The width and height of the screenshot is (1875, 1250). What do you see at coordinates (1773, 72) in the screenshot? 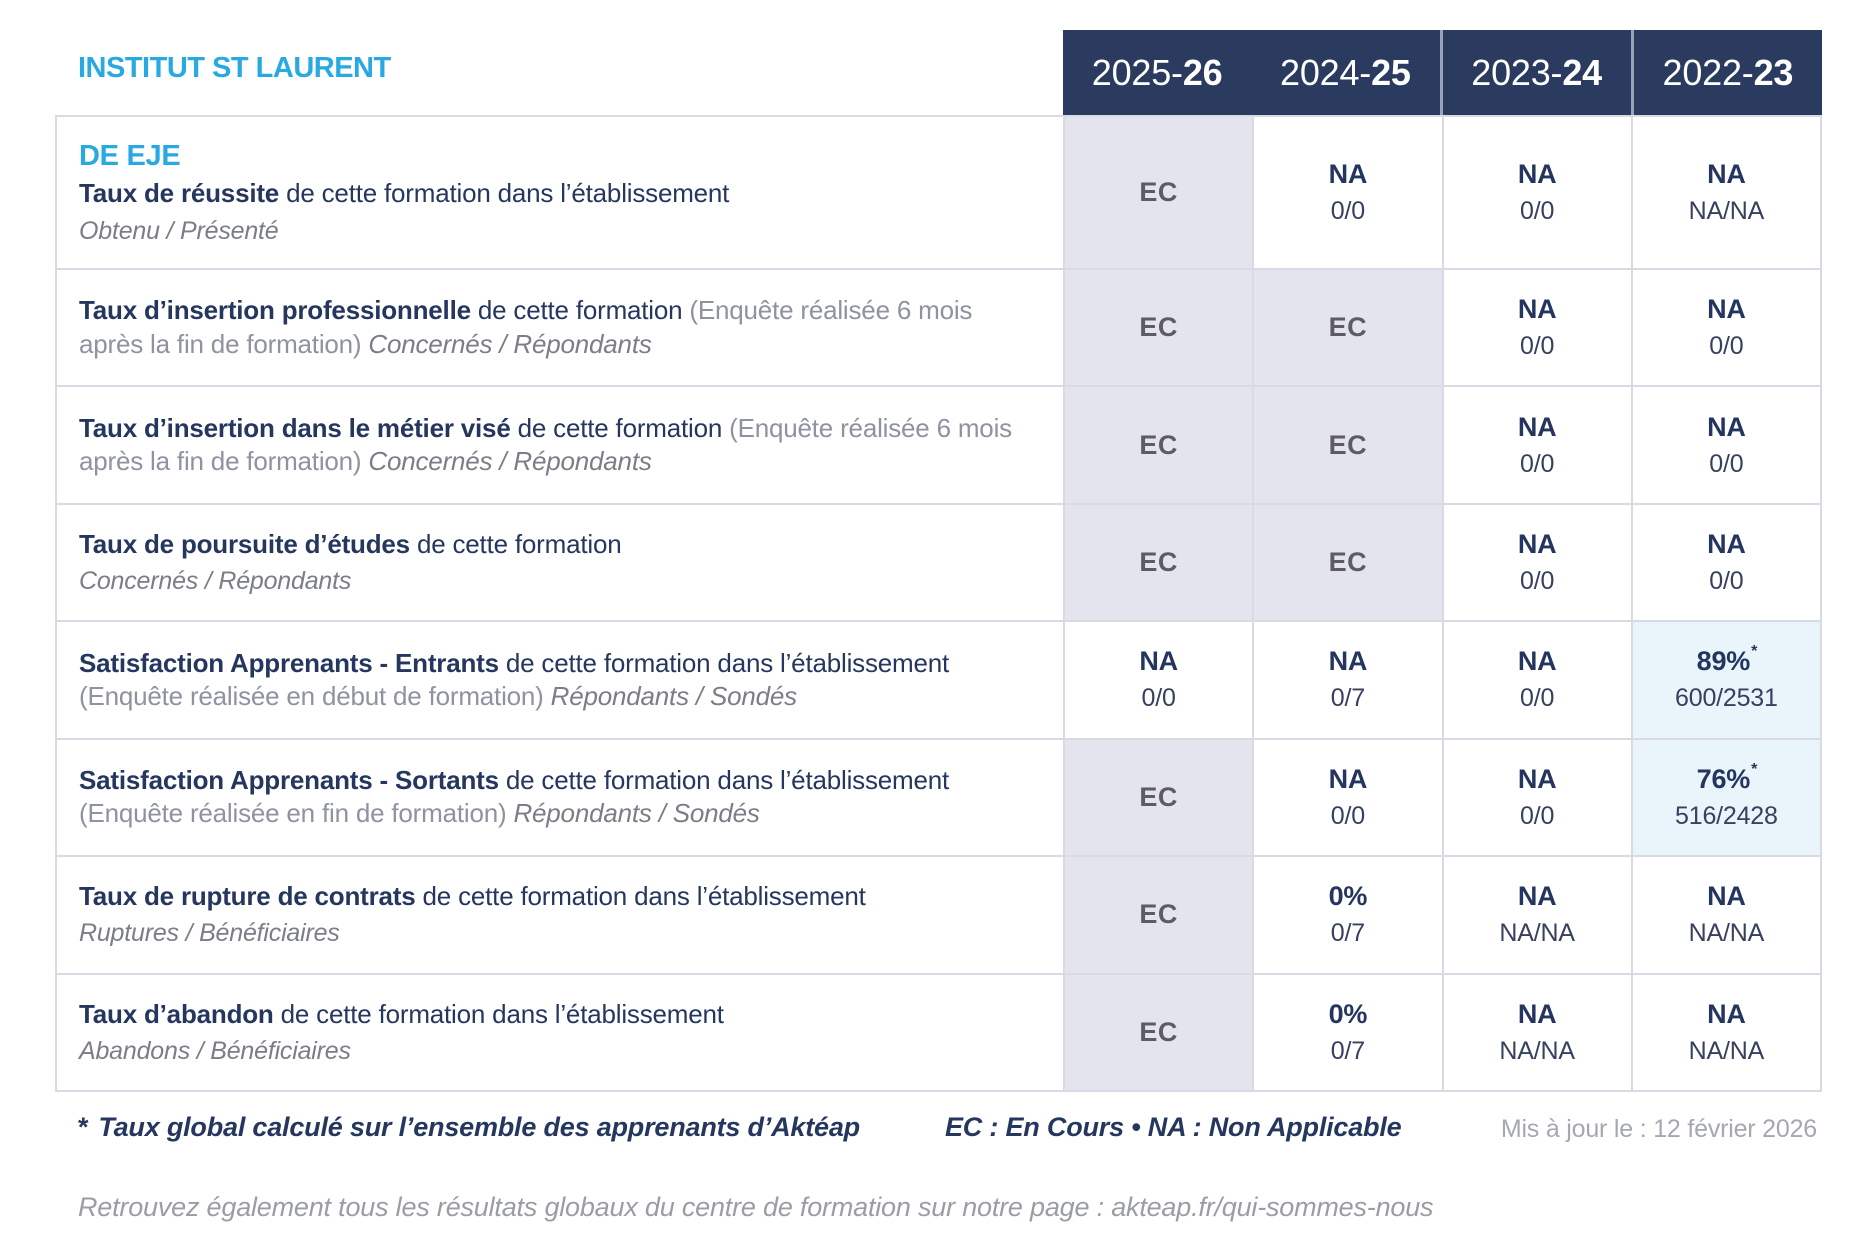
I see `year-suffix: 23` at bounding box center [1773, 72].